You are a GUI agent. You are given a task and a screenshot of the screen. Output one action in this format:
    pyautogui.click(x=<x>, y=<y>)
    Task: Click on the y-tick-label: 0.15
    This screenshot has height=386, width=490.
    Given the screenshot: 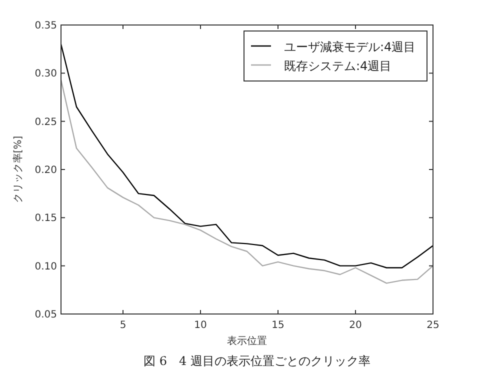 What is the action you would take?
    pyautogui.click(x=45, y=218)
    